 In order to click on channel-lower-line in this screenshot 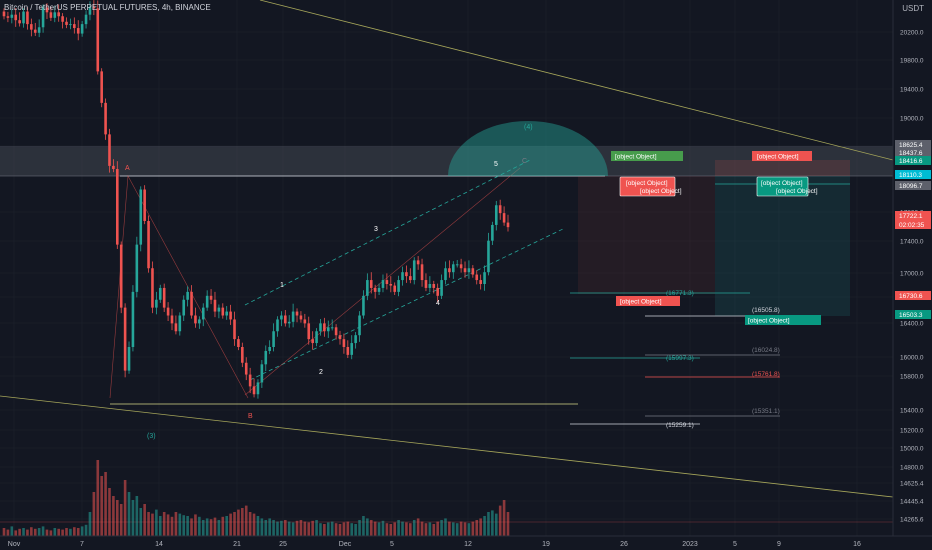, I will do `click(407, 304)`.